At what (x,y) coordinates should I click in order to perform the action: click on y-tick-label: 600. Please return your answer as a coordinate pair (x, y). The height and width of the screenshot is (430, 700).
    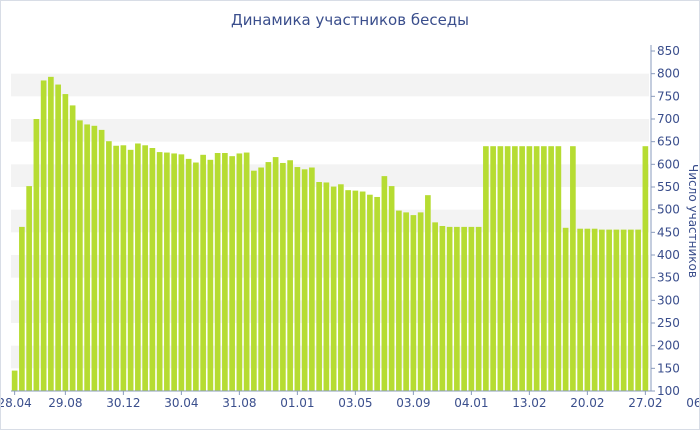
    Looking at the image, I should click on (668, 164).